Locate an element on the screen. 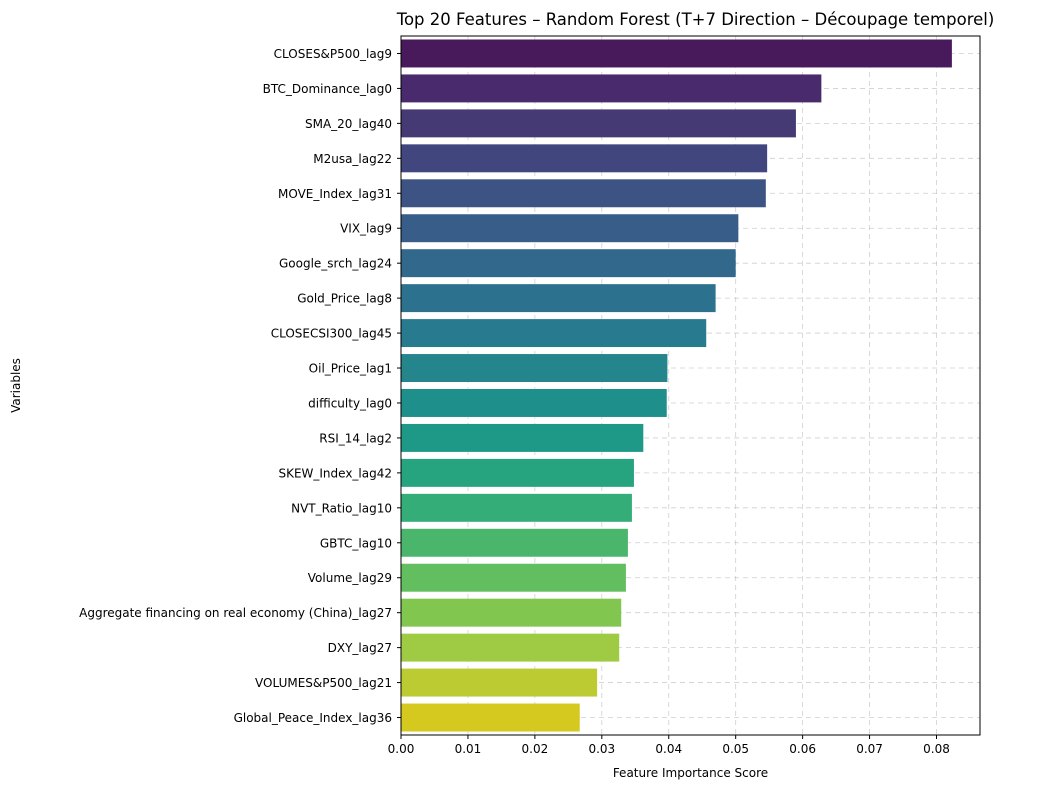  y-tick-label: Global_Peace_Index_lag36 is located at coordinates (313, 718).